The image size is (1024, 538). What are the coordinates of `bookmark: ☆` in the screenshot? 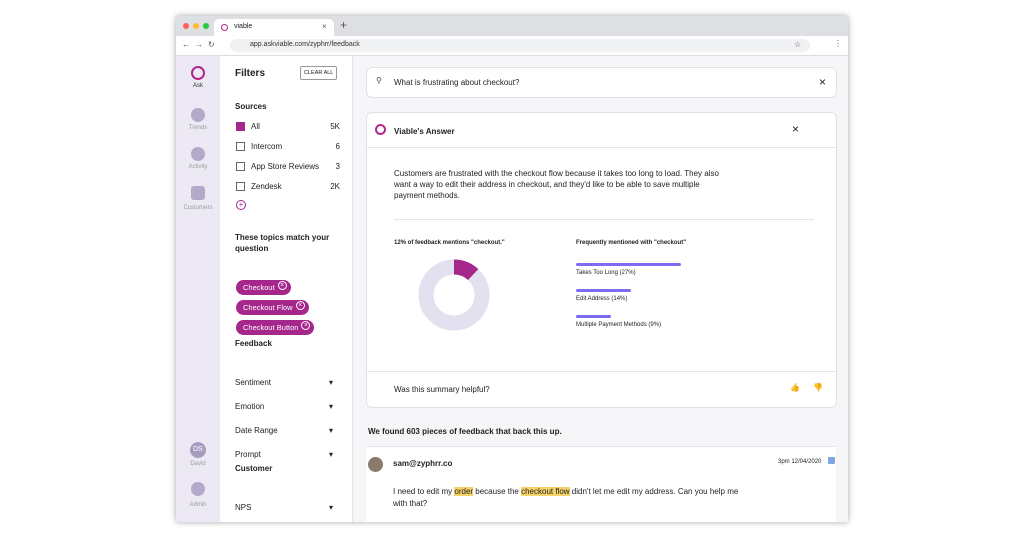 It's located at (798, 44).